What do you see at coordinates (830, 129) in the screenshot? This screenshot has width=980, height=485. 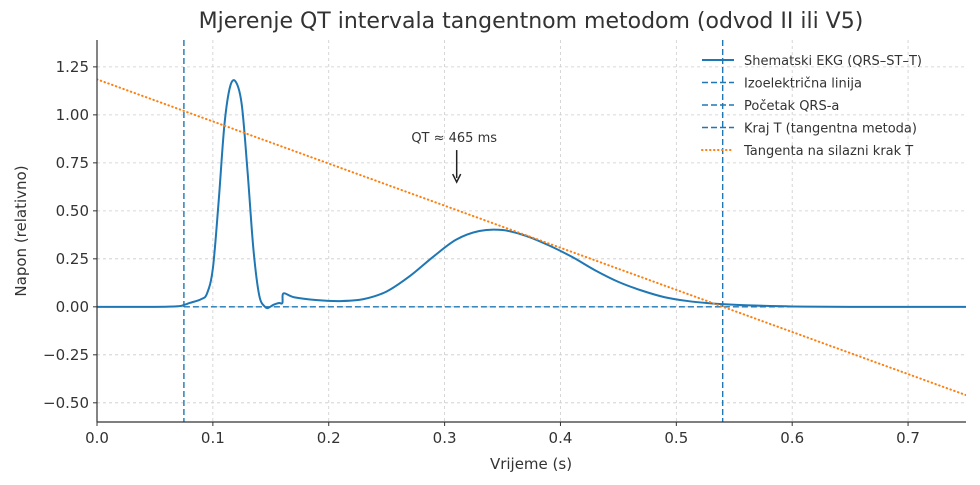 I see `legend-label: Kraj T (tangentna metoda)` at bounding box center [830, 129].